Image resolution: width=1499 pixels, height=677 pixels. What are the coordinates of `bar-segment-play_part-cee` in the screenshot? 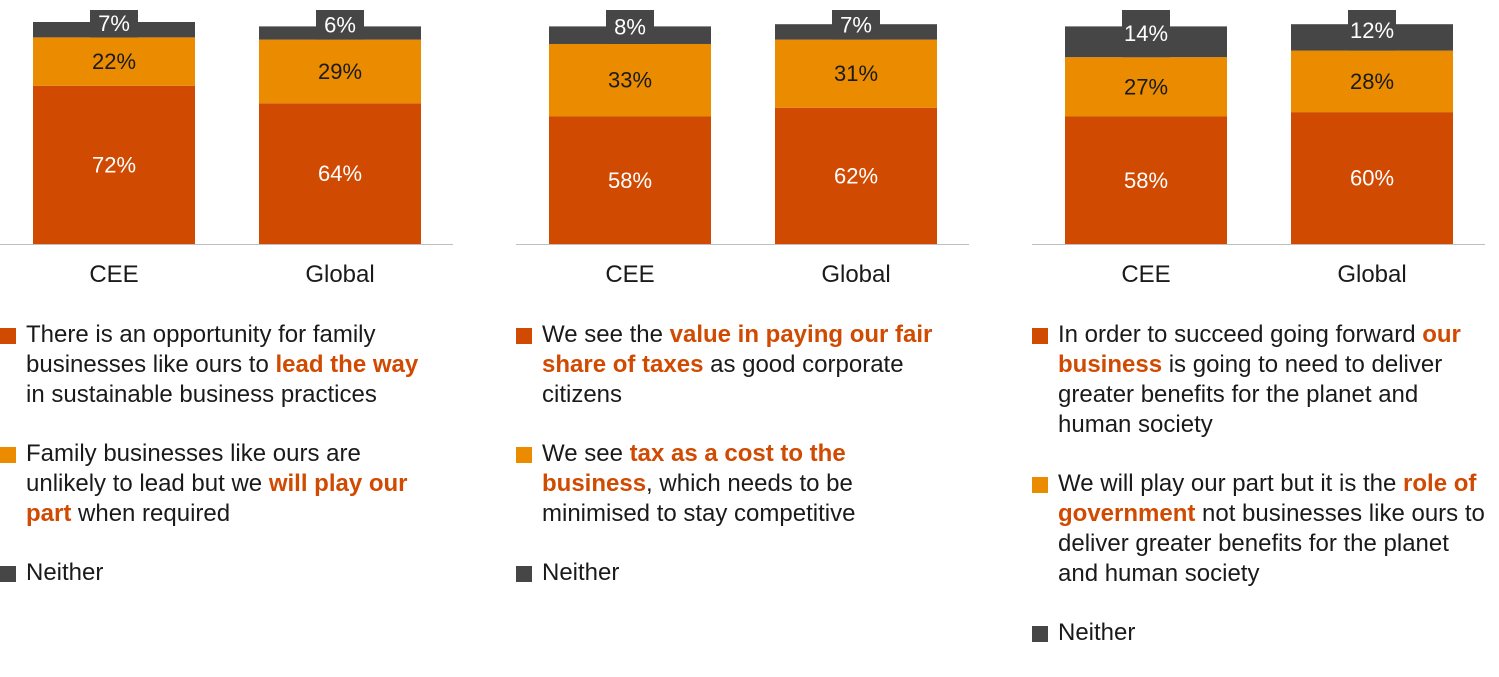 It's located at (114, 61).